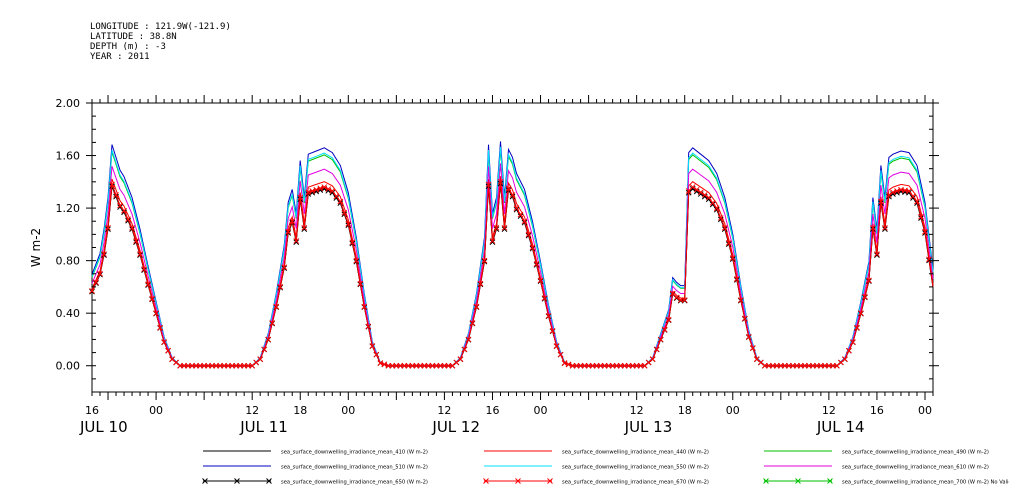 The height and width of the screenshot is (504, 1009). I want to click on x-tick-label: 16, so click(92, 410).